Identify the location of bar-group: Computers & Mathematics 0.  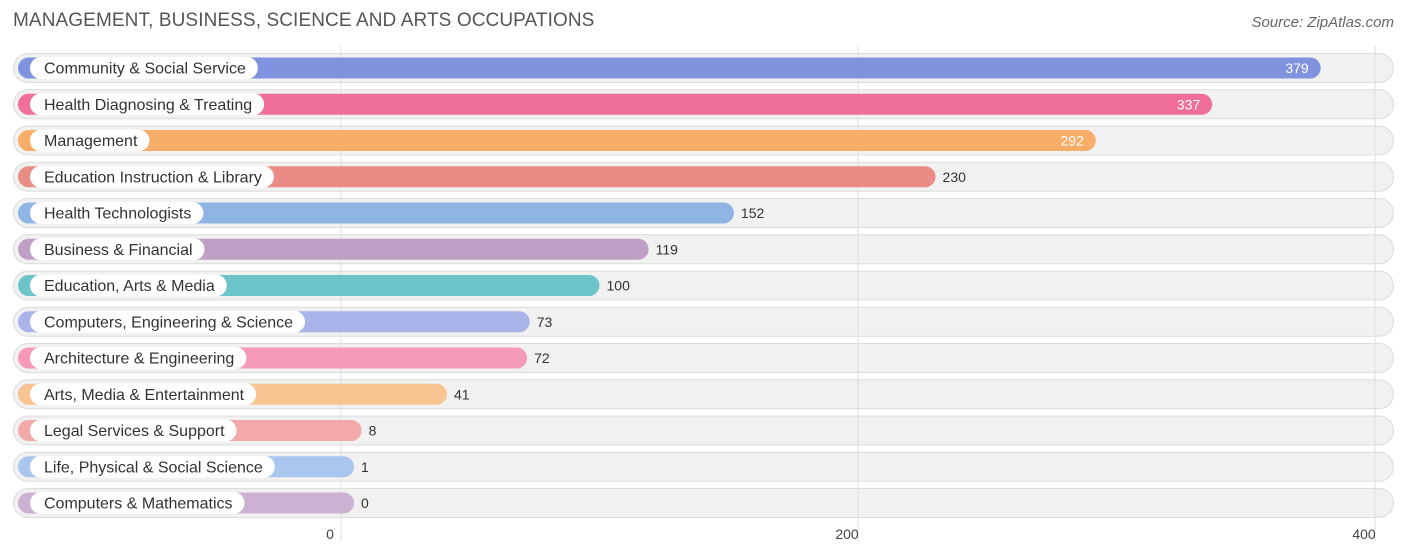
(193, 503).